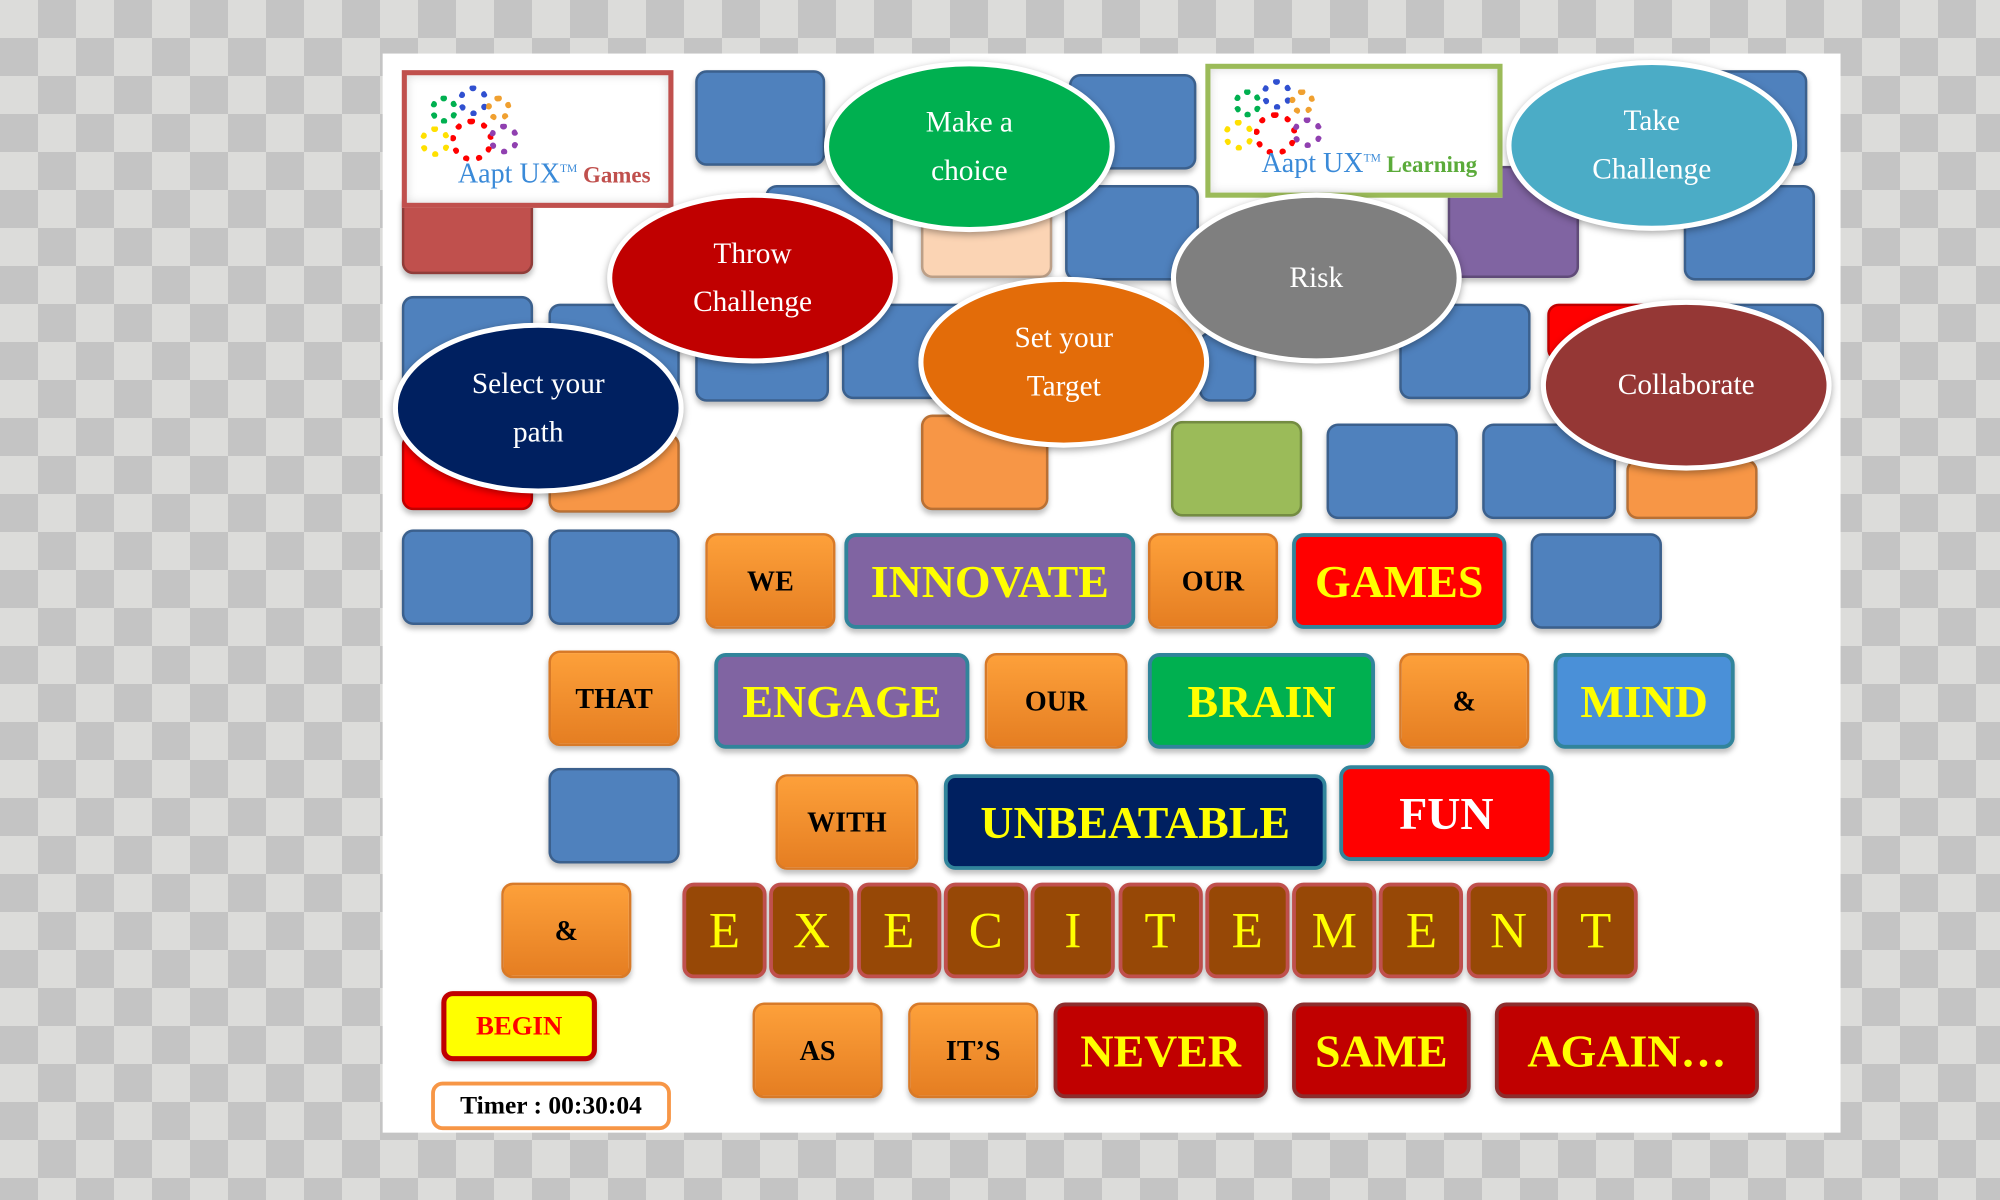  What do you see at coordinates (969, 147) in the screenshot?
I see `bubble-make-a-choice: Make a choice` at bounding box center [969, 147].